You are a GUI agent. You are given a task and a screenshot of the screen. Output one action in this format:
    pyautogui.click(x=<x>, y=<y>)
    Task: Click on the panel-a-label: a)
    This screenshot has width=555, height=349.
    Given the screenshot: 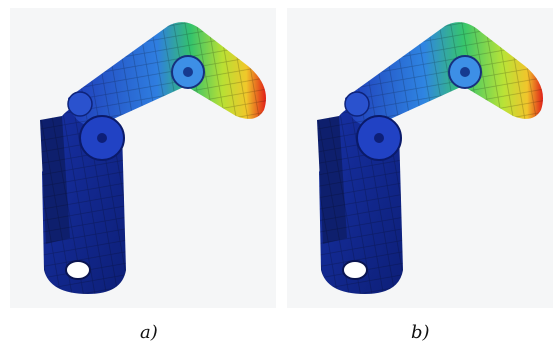 What is the action you would take?
    pyautogui.click(x=149, y=332)
    